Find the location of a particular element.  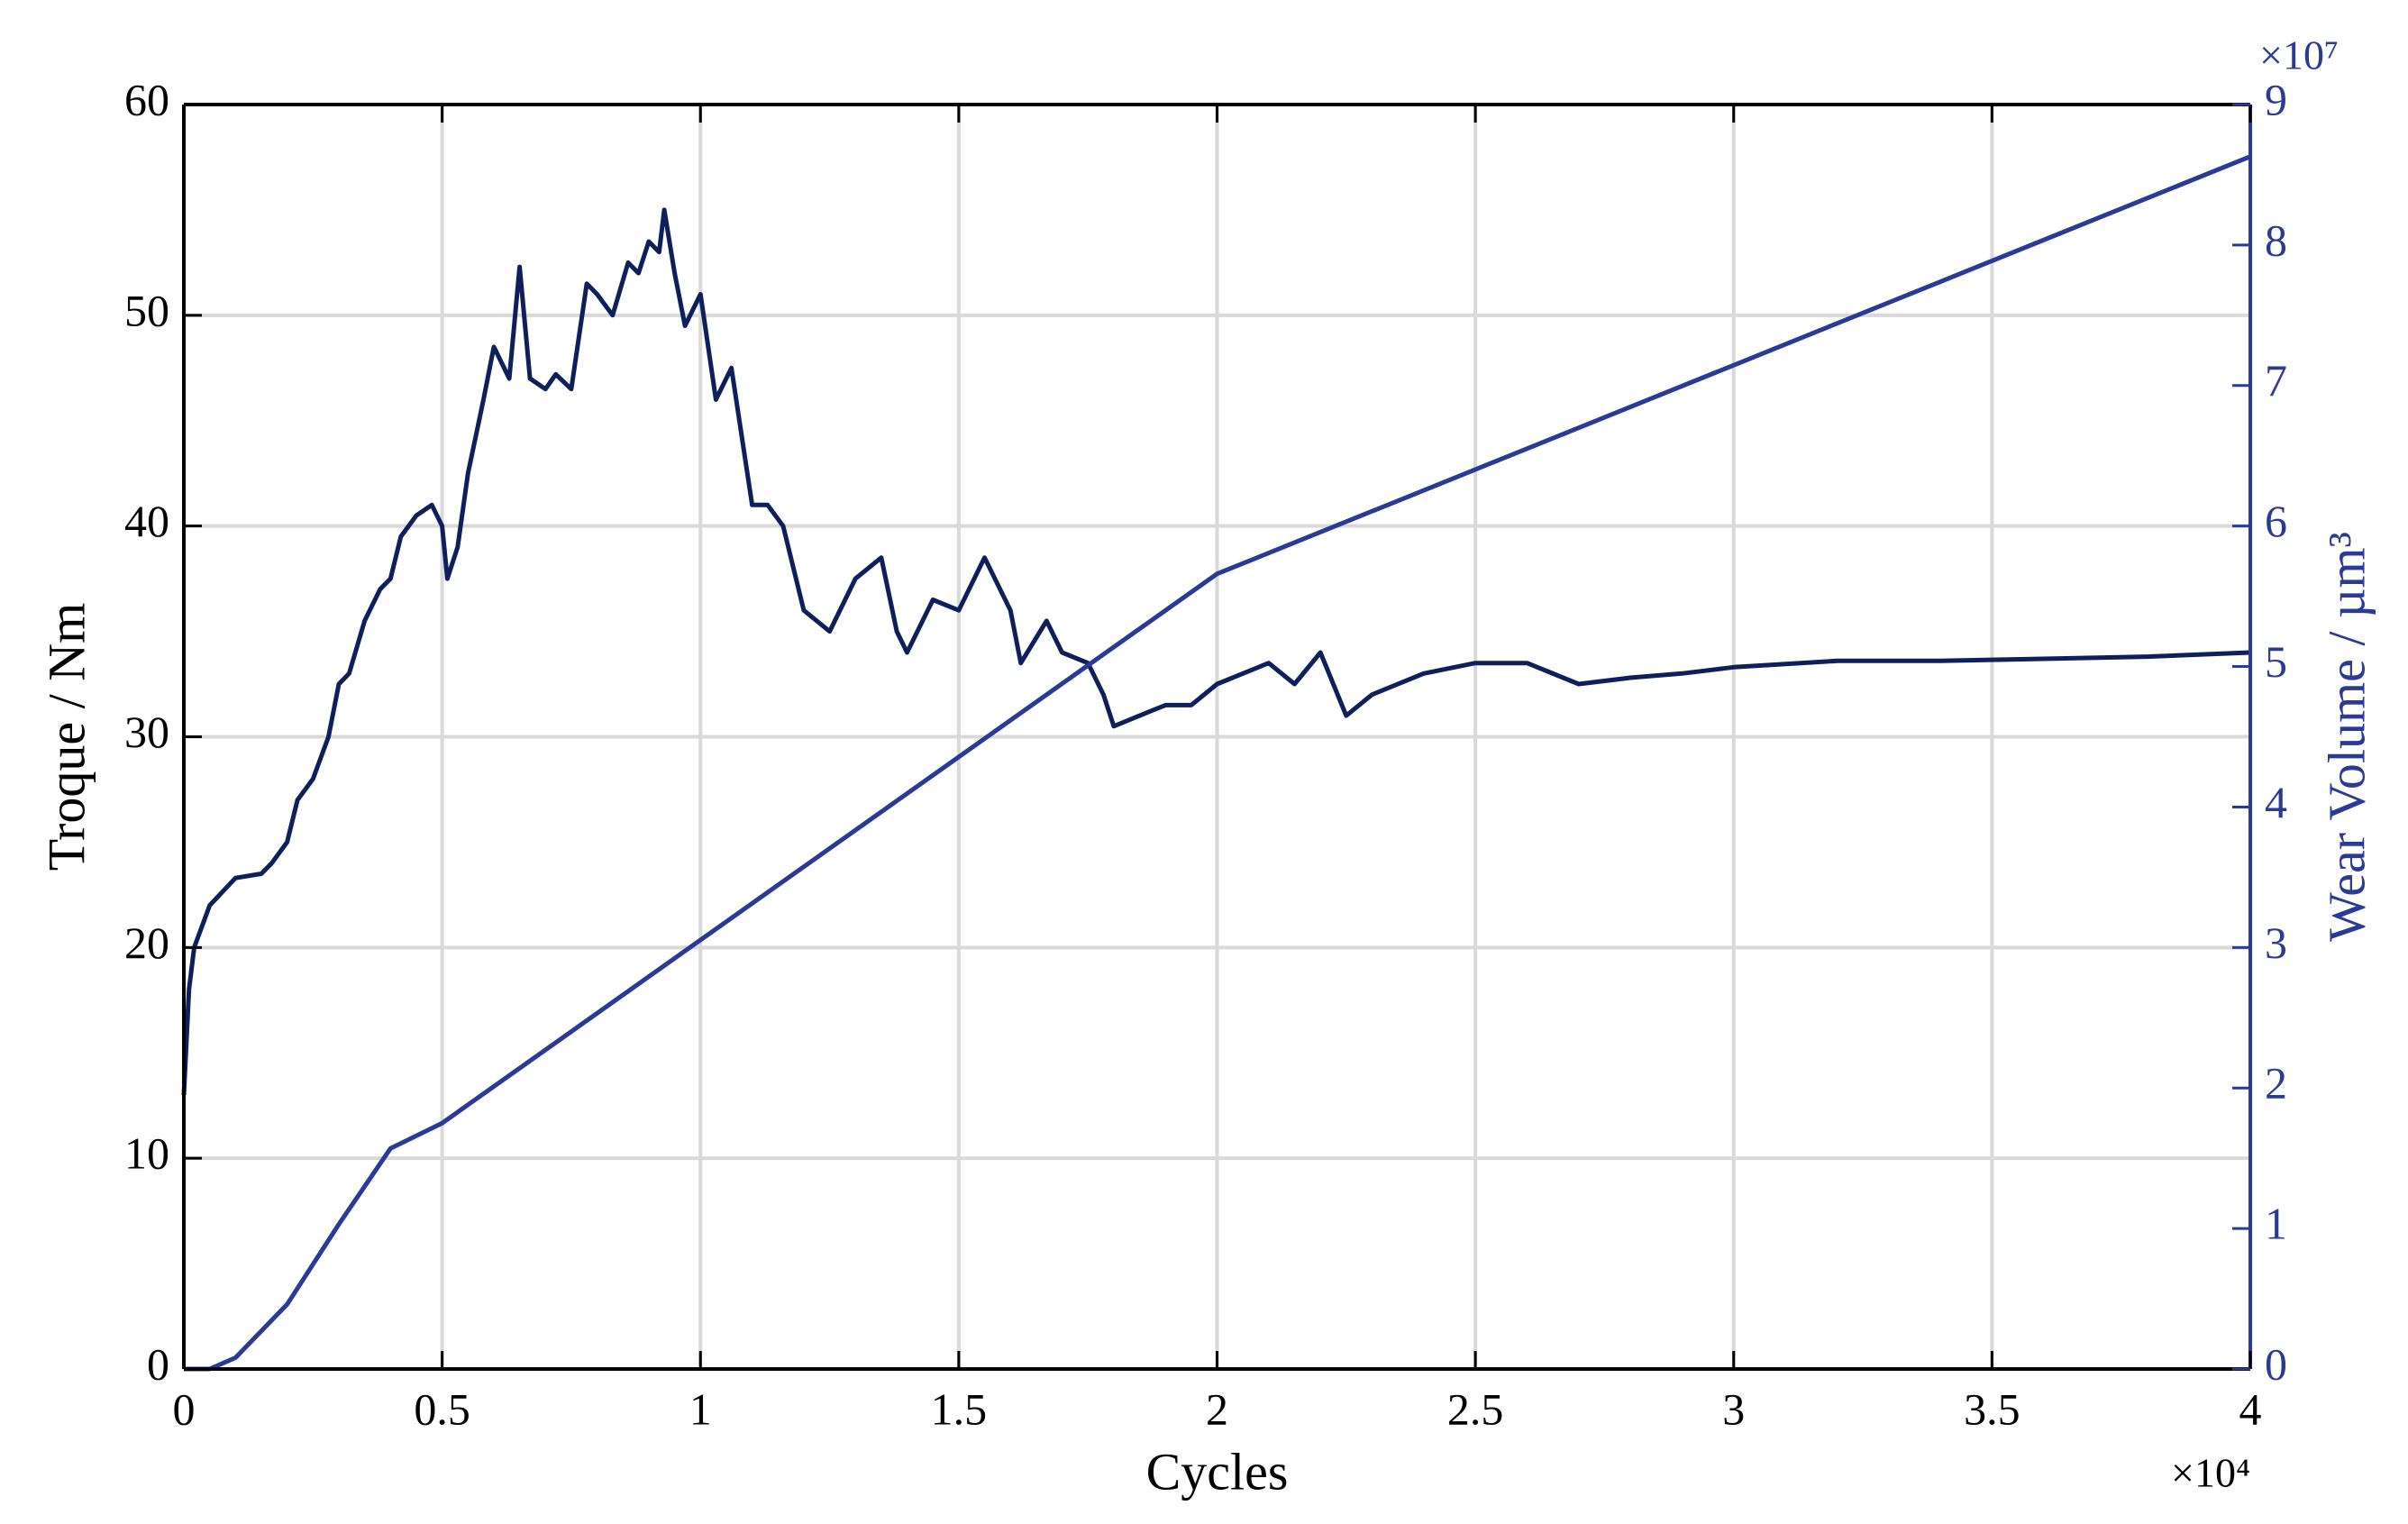

y-tick-label: 0 is located at coordinates (158, 1363).